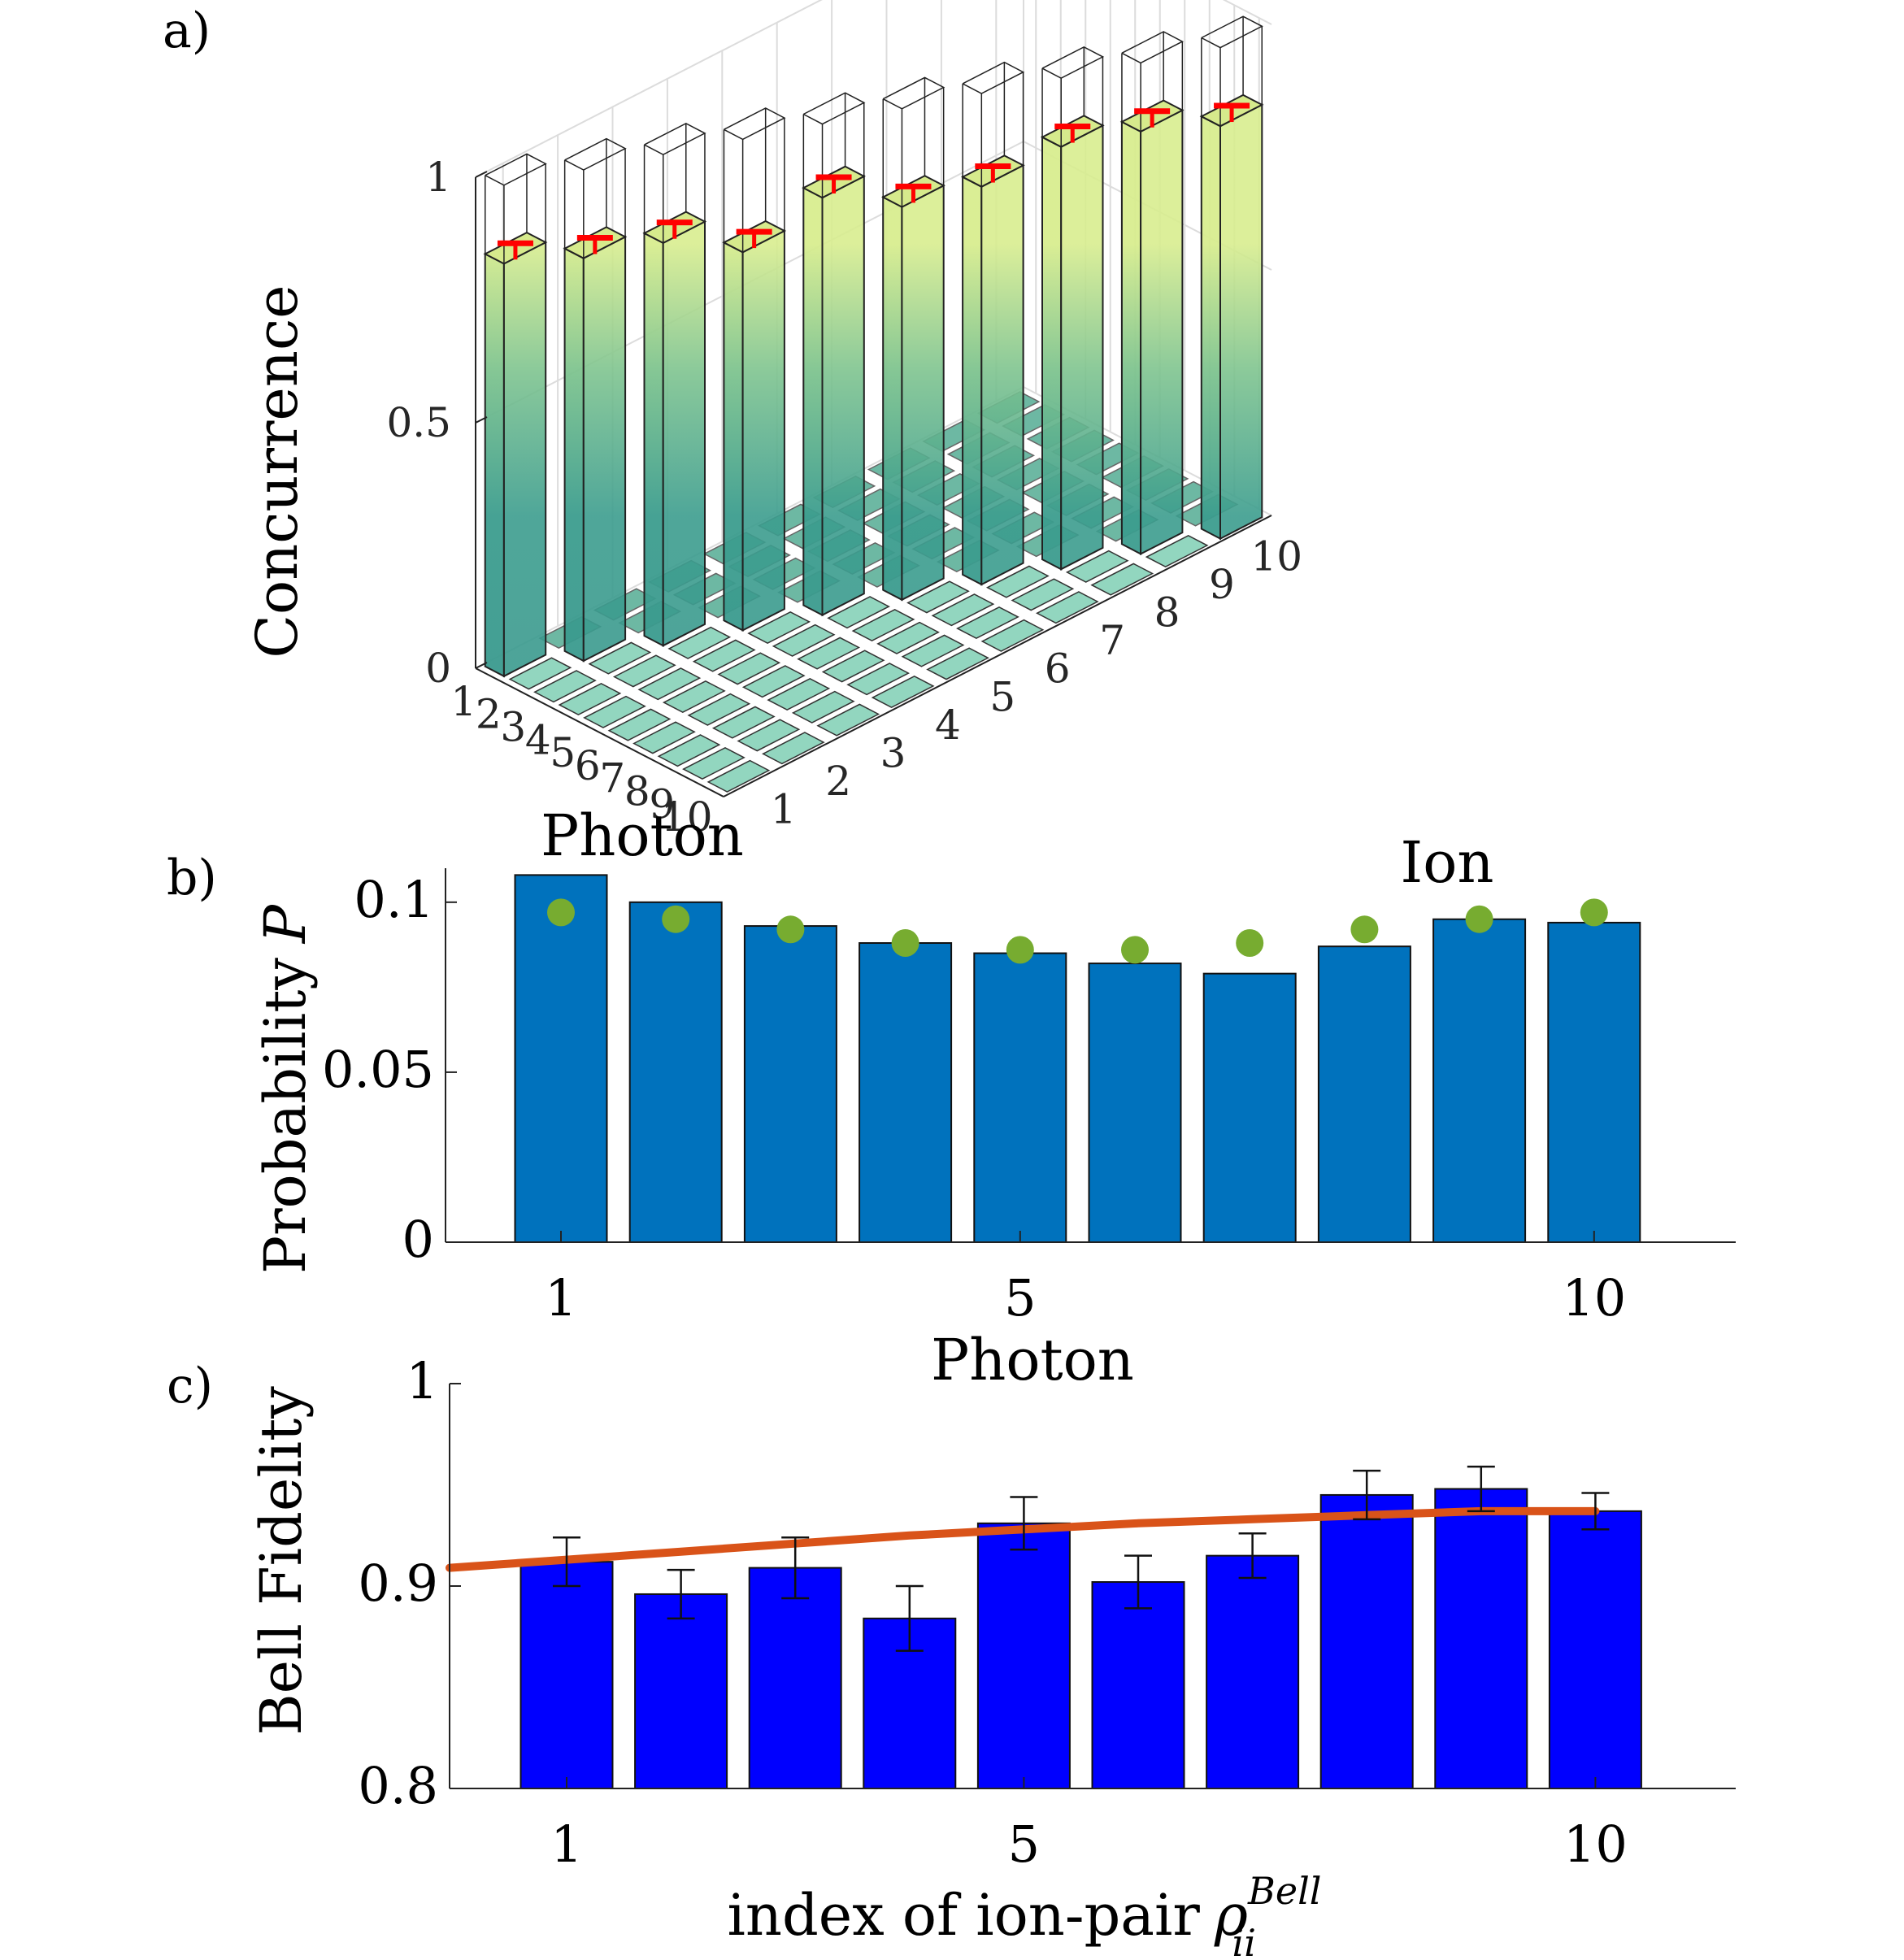 This screenshot has height=1960, width=1904. What do you see at coordinates (513, 728) in the screenshot?
I see `photon-tick-label: 3` at bounding box center [513, 728].